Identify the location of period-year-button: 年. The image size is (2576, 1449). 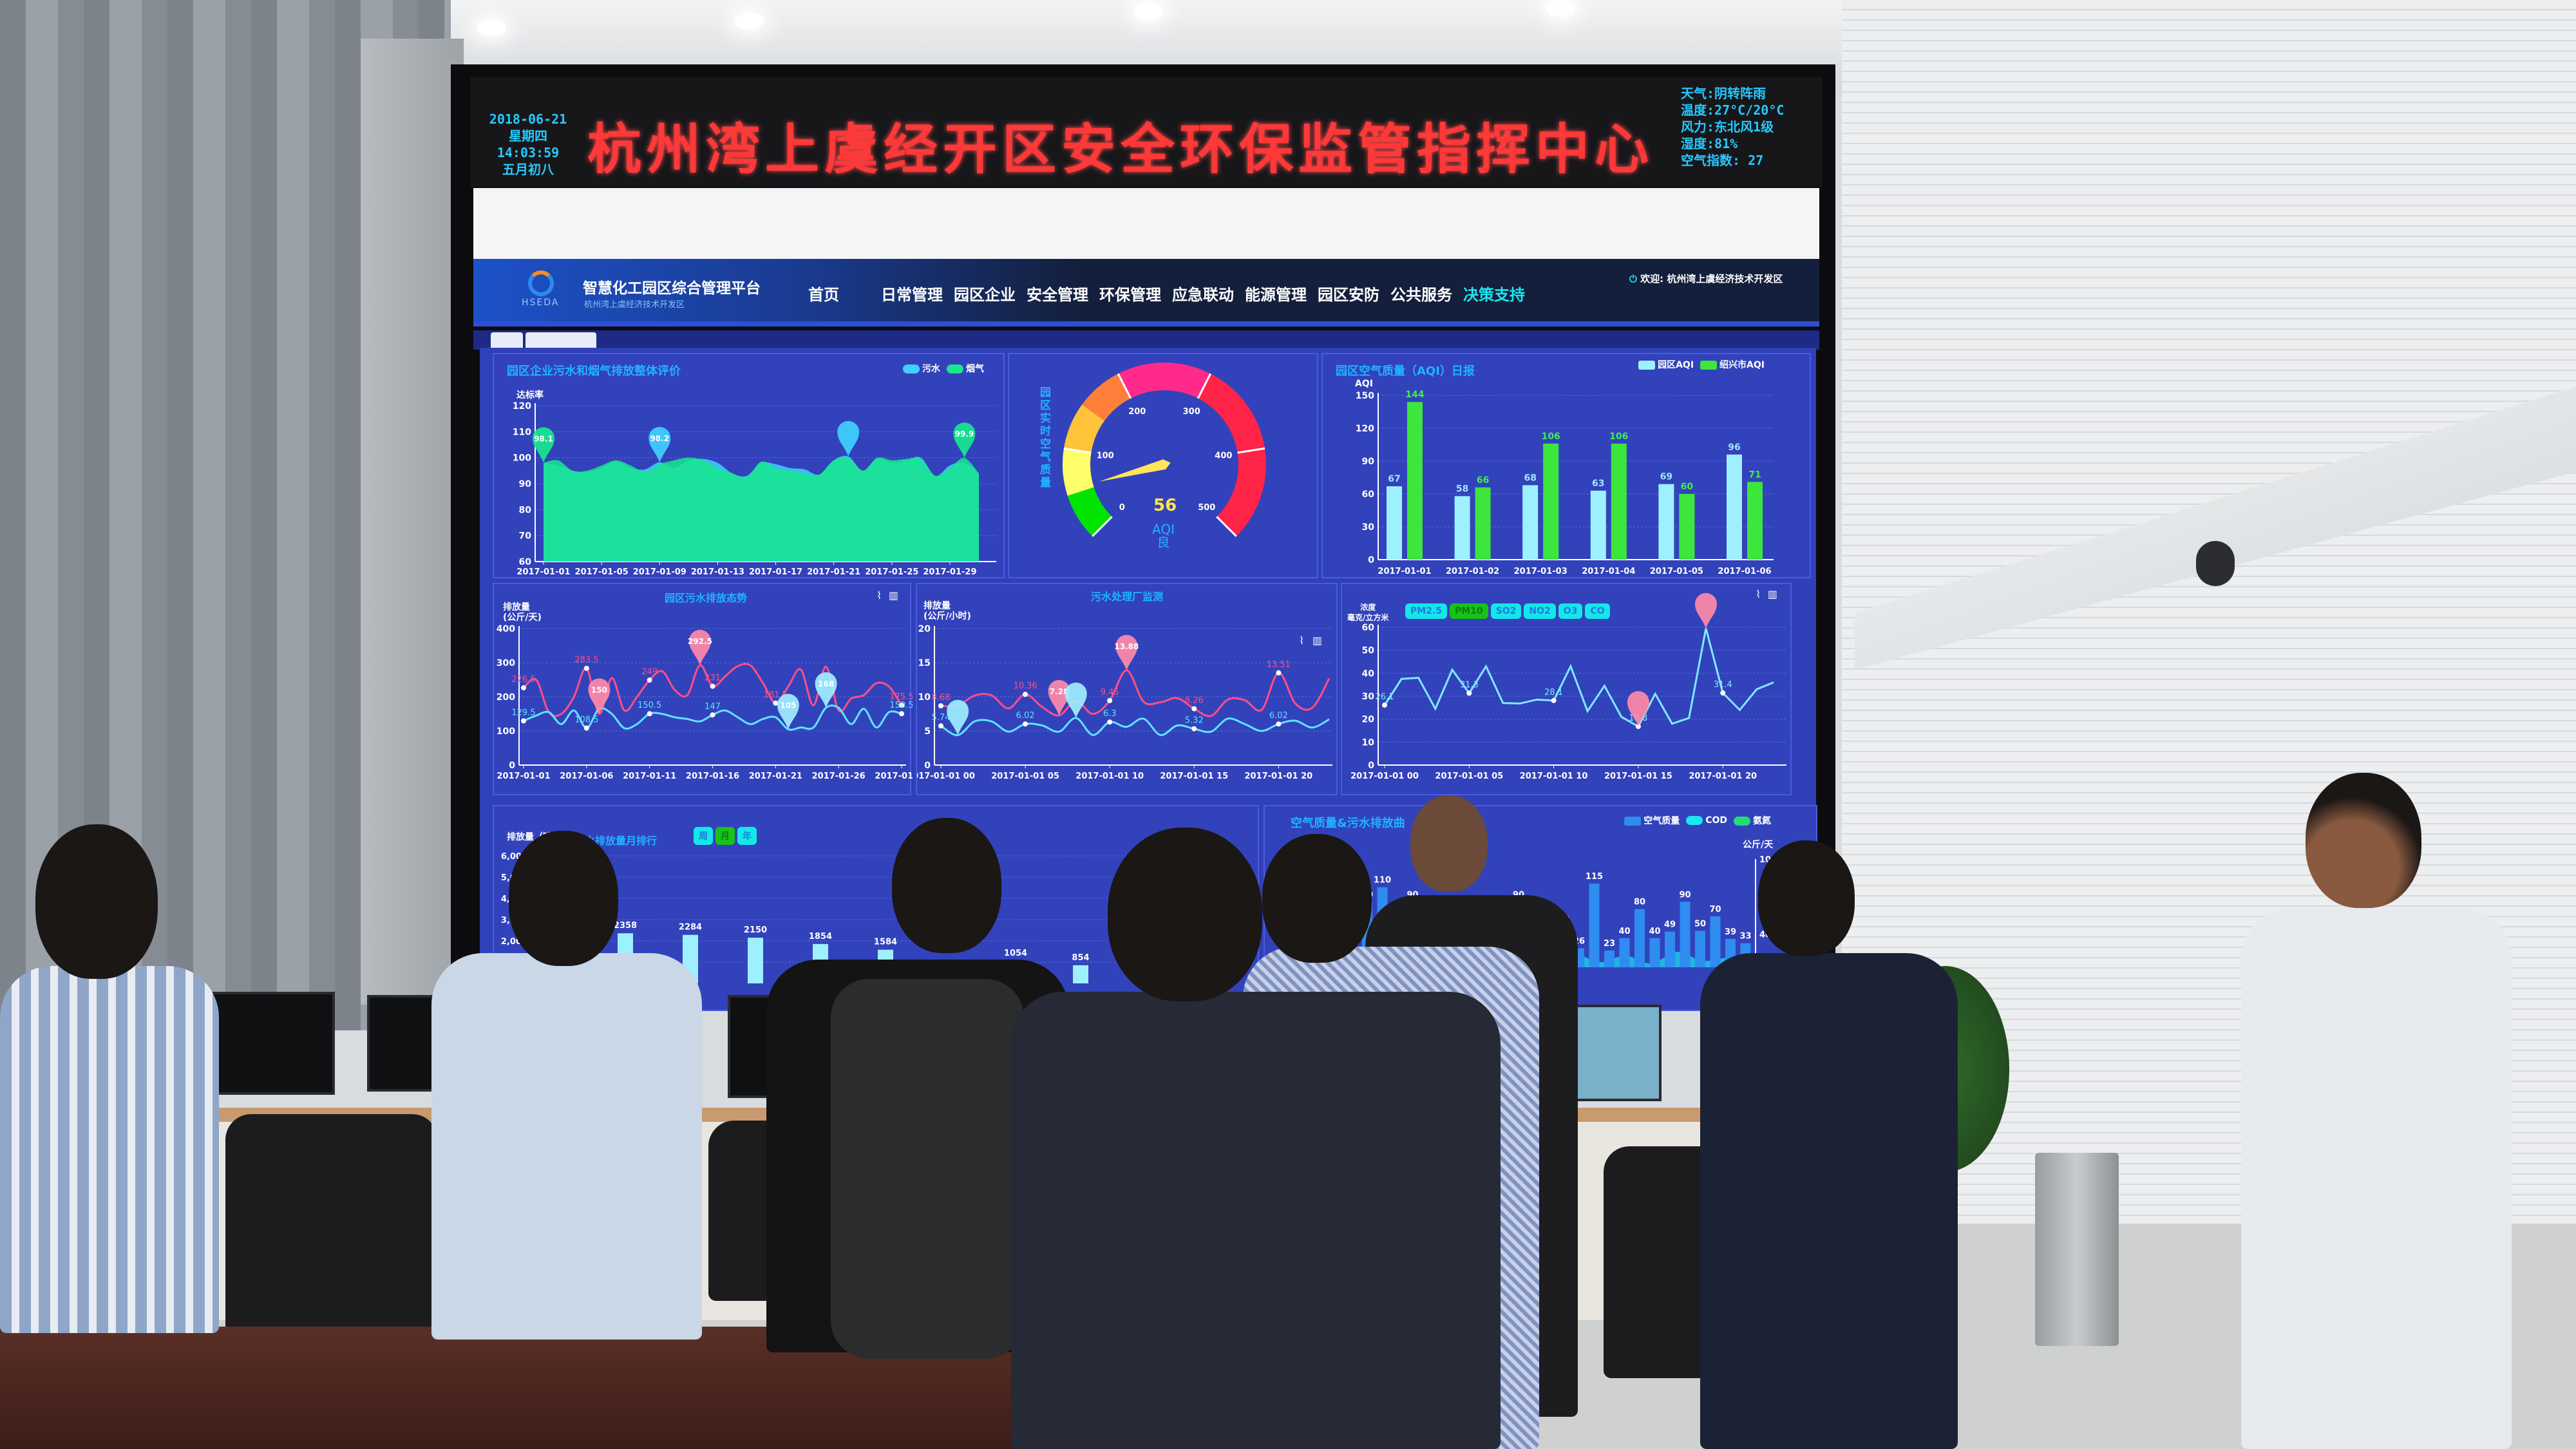
(747, 836).